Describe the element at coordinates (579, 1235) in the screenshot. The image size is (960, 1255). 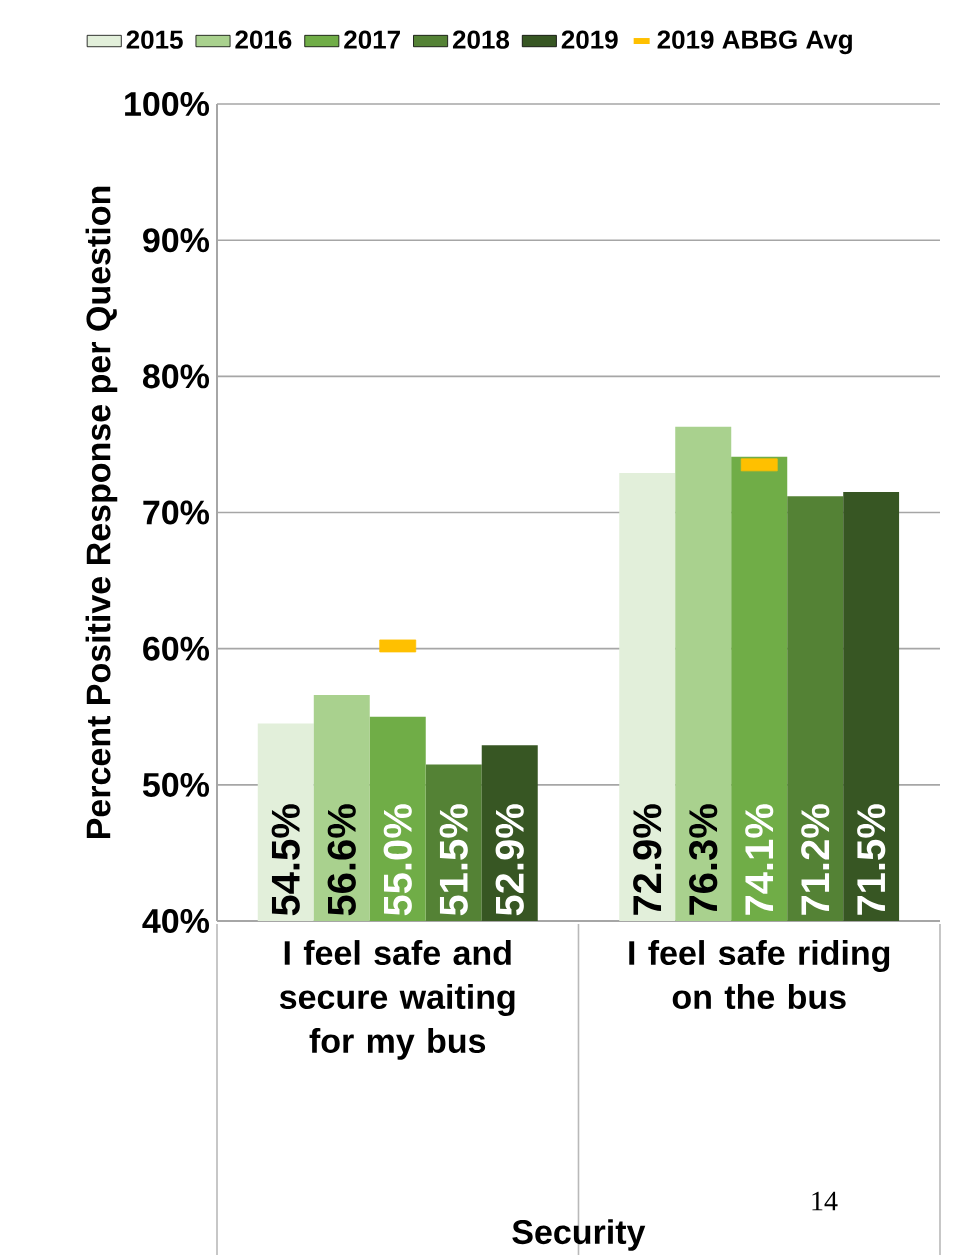
I see `x-axis-title: Security` at that location.